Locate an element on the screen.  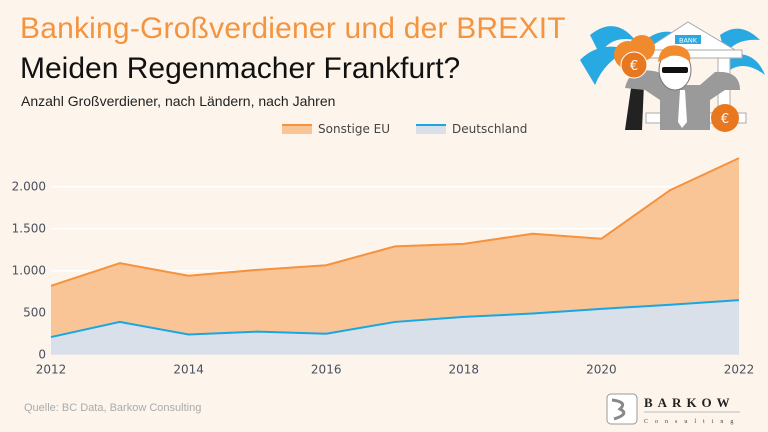
legend-label-sonstige-eu: Sonstige EU is located at coordinates (354, 129).